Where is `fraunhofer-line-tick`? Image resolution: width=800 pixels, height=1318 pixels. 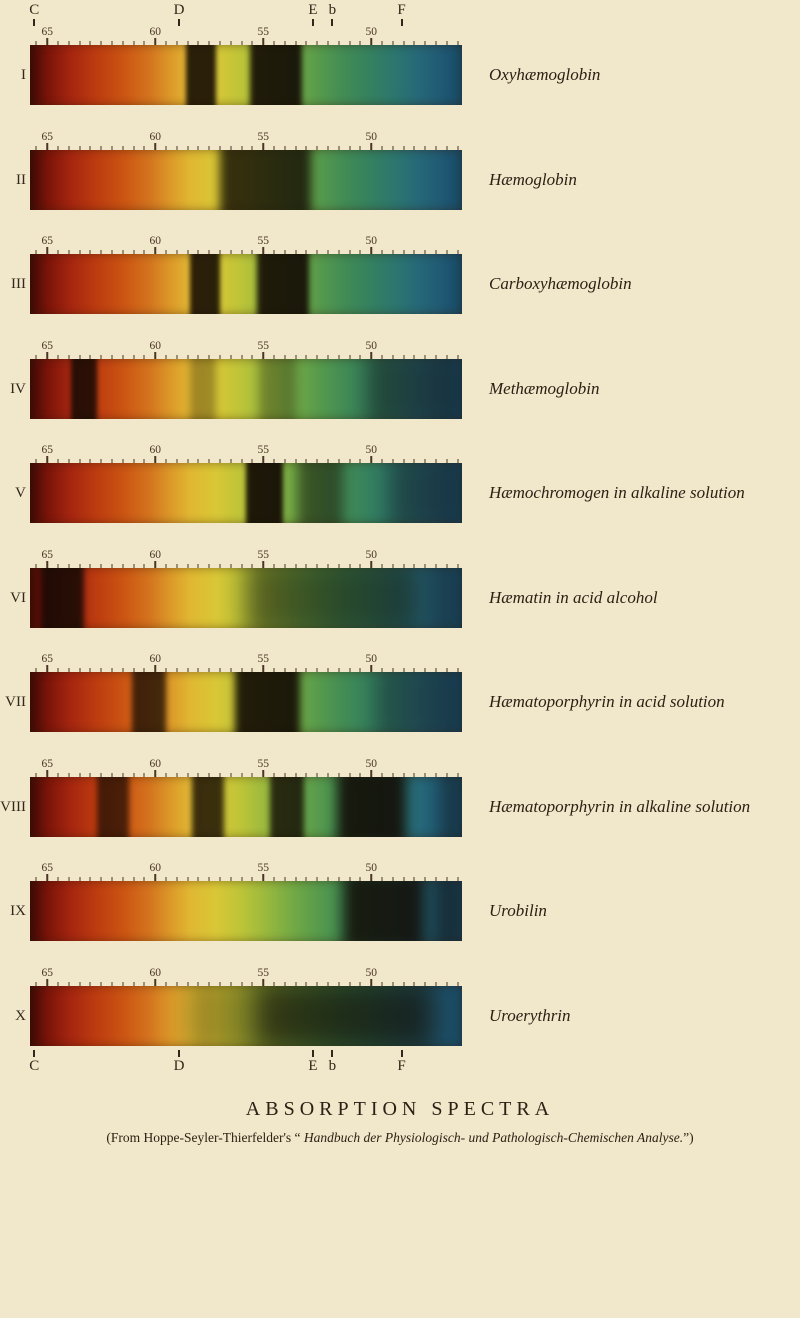 fraunhofer-line-tick is located at coordinates (332, 1053).